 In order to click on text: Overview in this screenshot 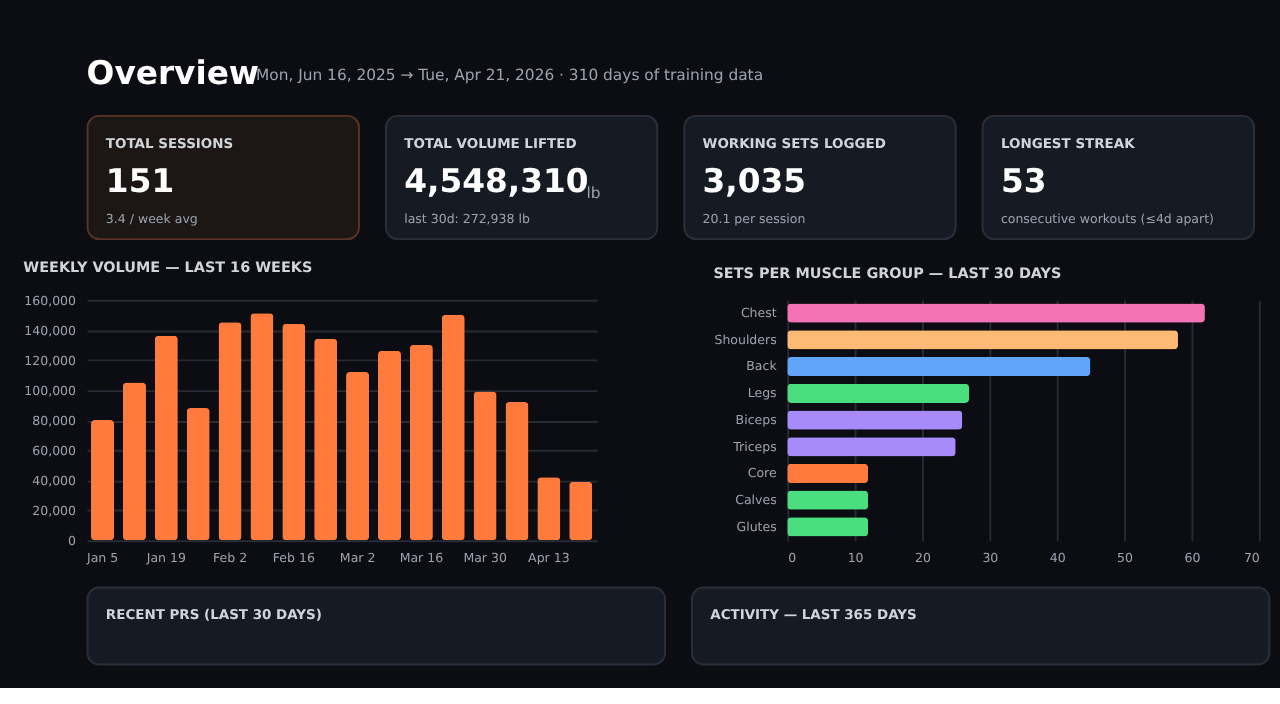, I will do `click(173, 73)`.